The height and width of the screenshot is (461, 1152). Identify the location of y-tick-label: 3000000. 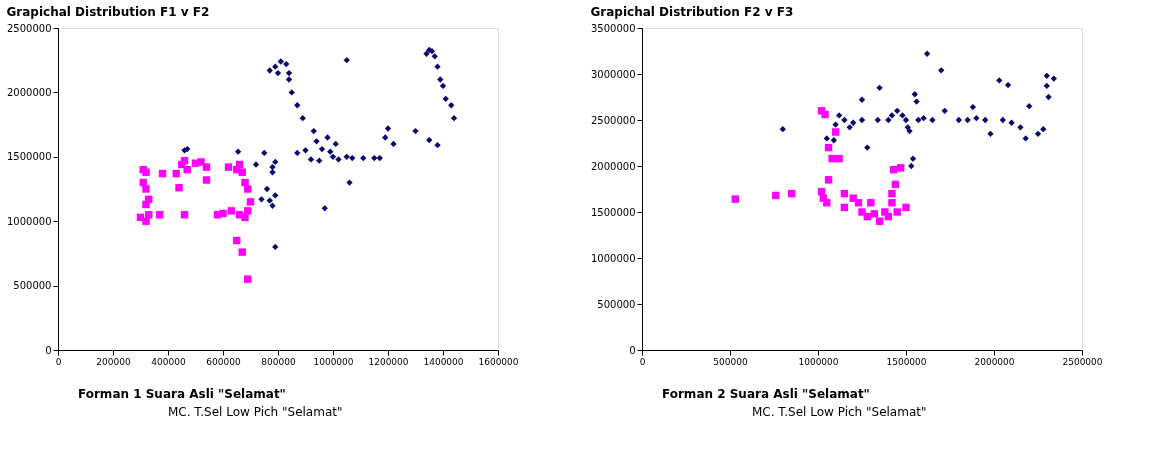
(613, 74).